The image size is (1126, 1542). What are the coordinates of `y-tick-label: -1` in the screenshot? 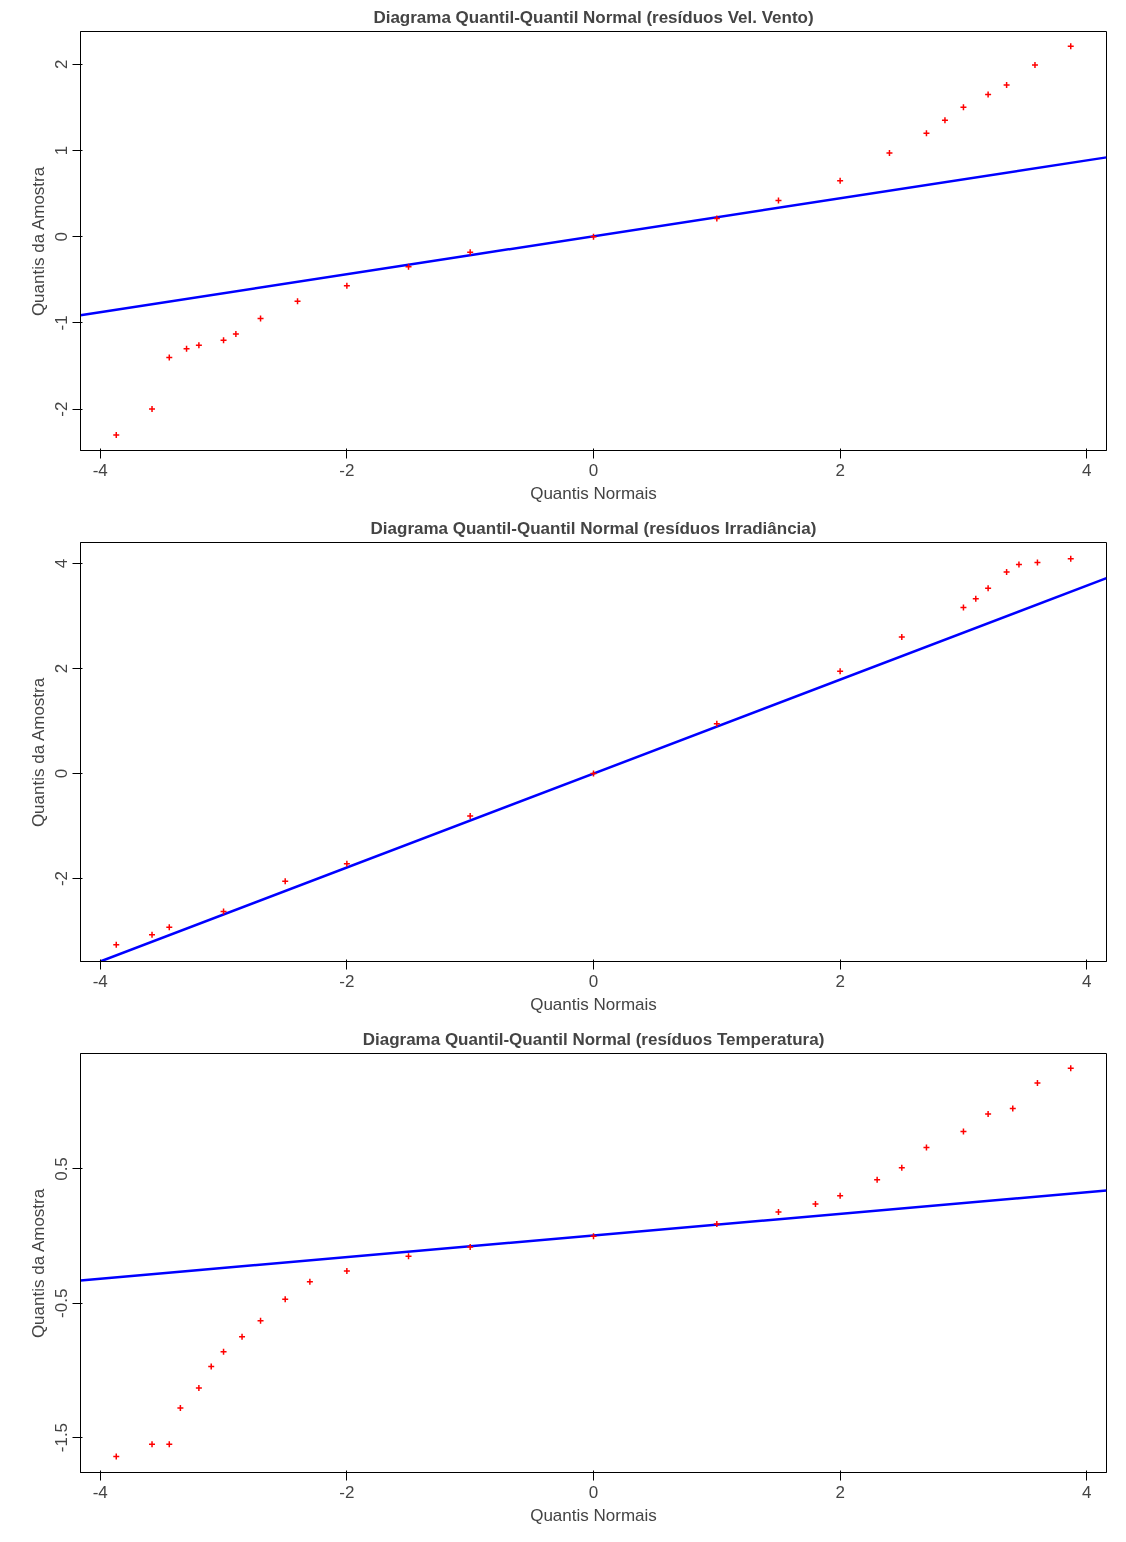 It's located at (62, 323).